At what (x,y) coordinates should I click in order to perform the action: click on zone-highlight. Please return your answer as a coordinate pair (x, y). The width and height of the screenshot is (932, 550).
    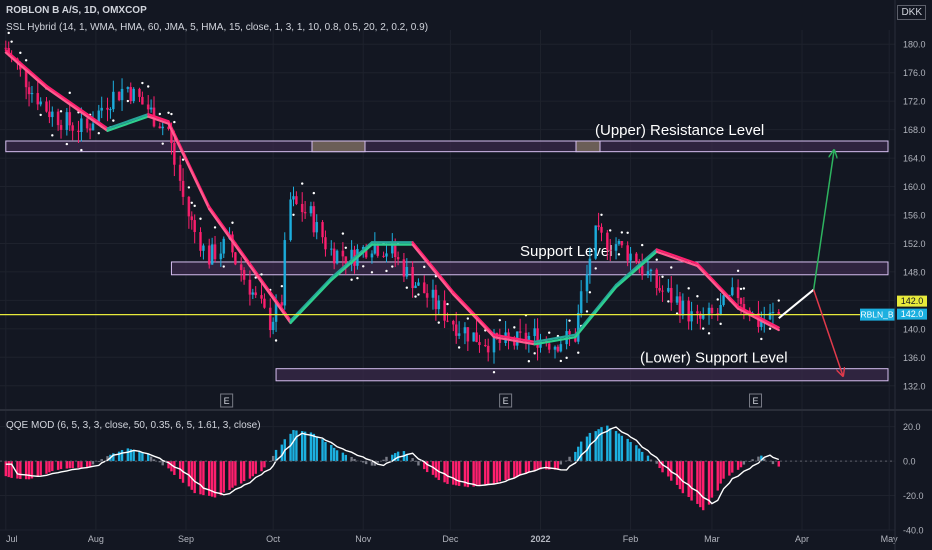
    Looking at the image, I should click on (338, 146).